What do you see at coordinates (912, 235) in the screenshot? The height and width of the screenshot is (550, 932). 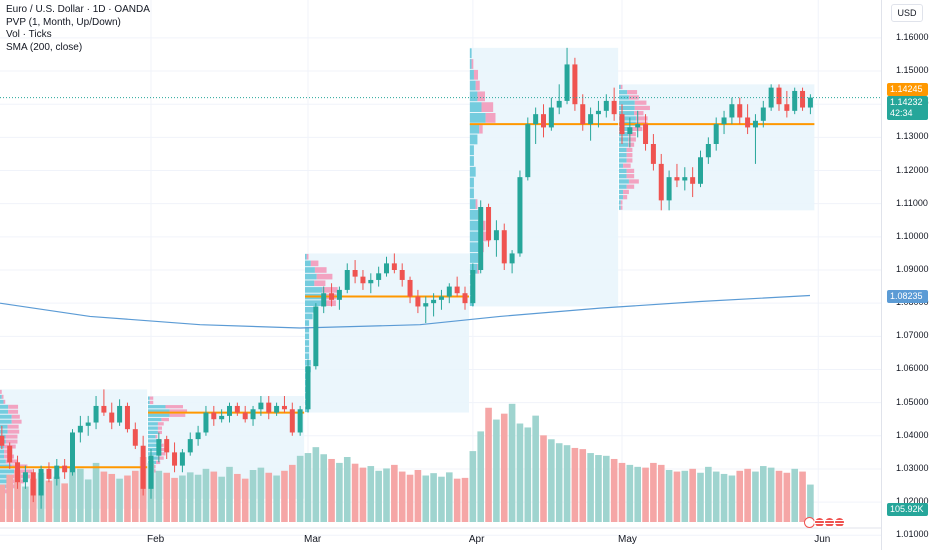 I see `price-tick-label: 1.10000` at bounding box center [912, 235].